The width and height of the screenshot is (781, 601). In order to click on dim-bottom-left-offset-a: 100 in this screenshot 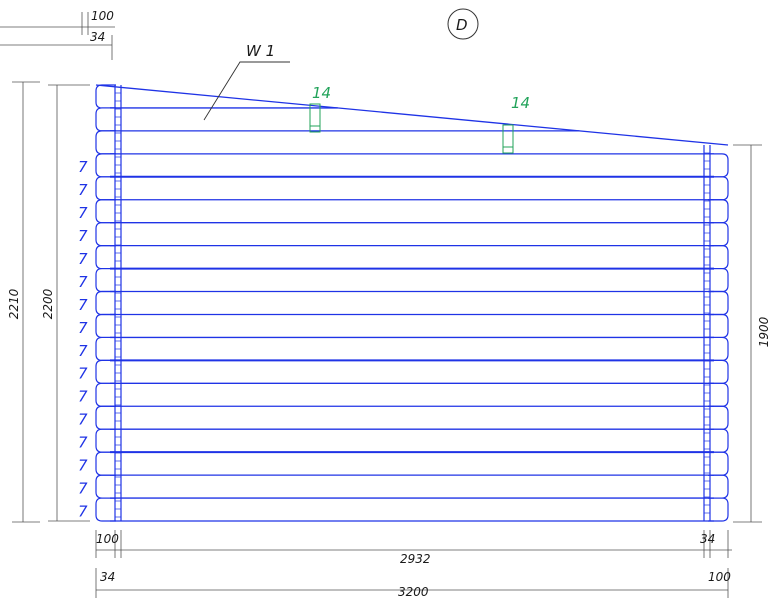, I will do `click(107, 539)`.